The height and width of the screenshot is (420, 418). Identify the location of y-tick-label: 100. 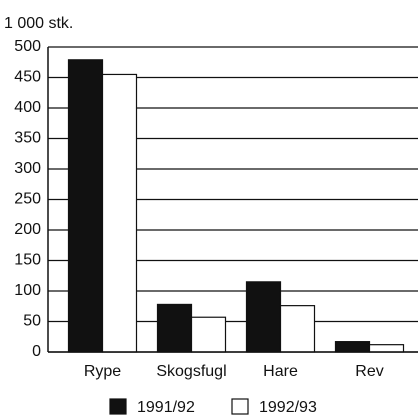
(27, 290).